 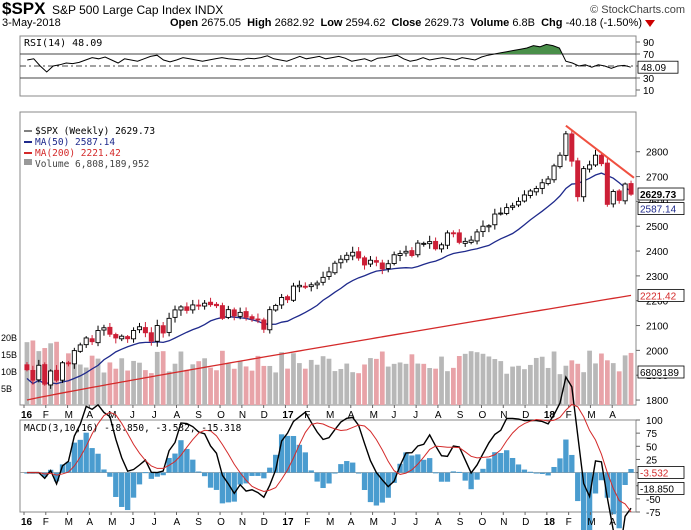 What do you see at coordinates (78, 153) in the screenshot?
I see `price-legend-2: MA(200) 2221.42` at bounding box center [78, 153].